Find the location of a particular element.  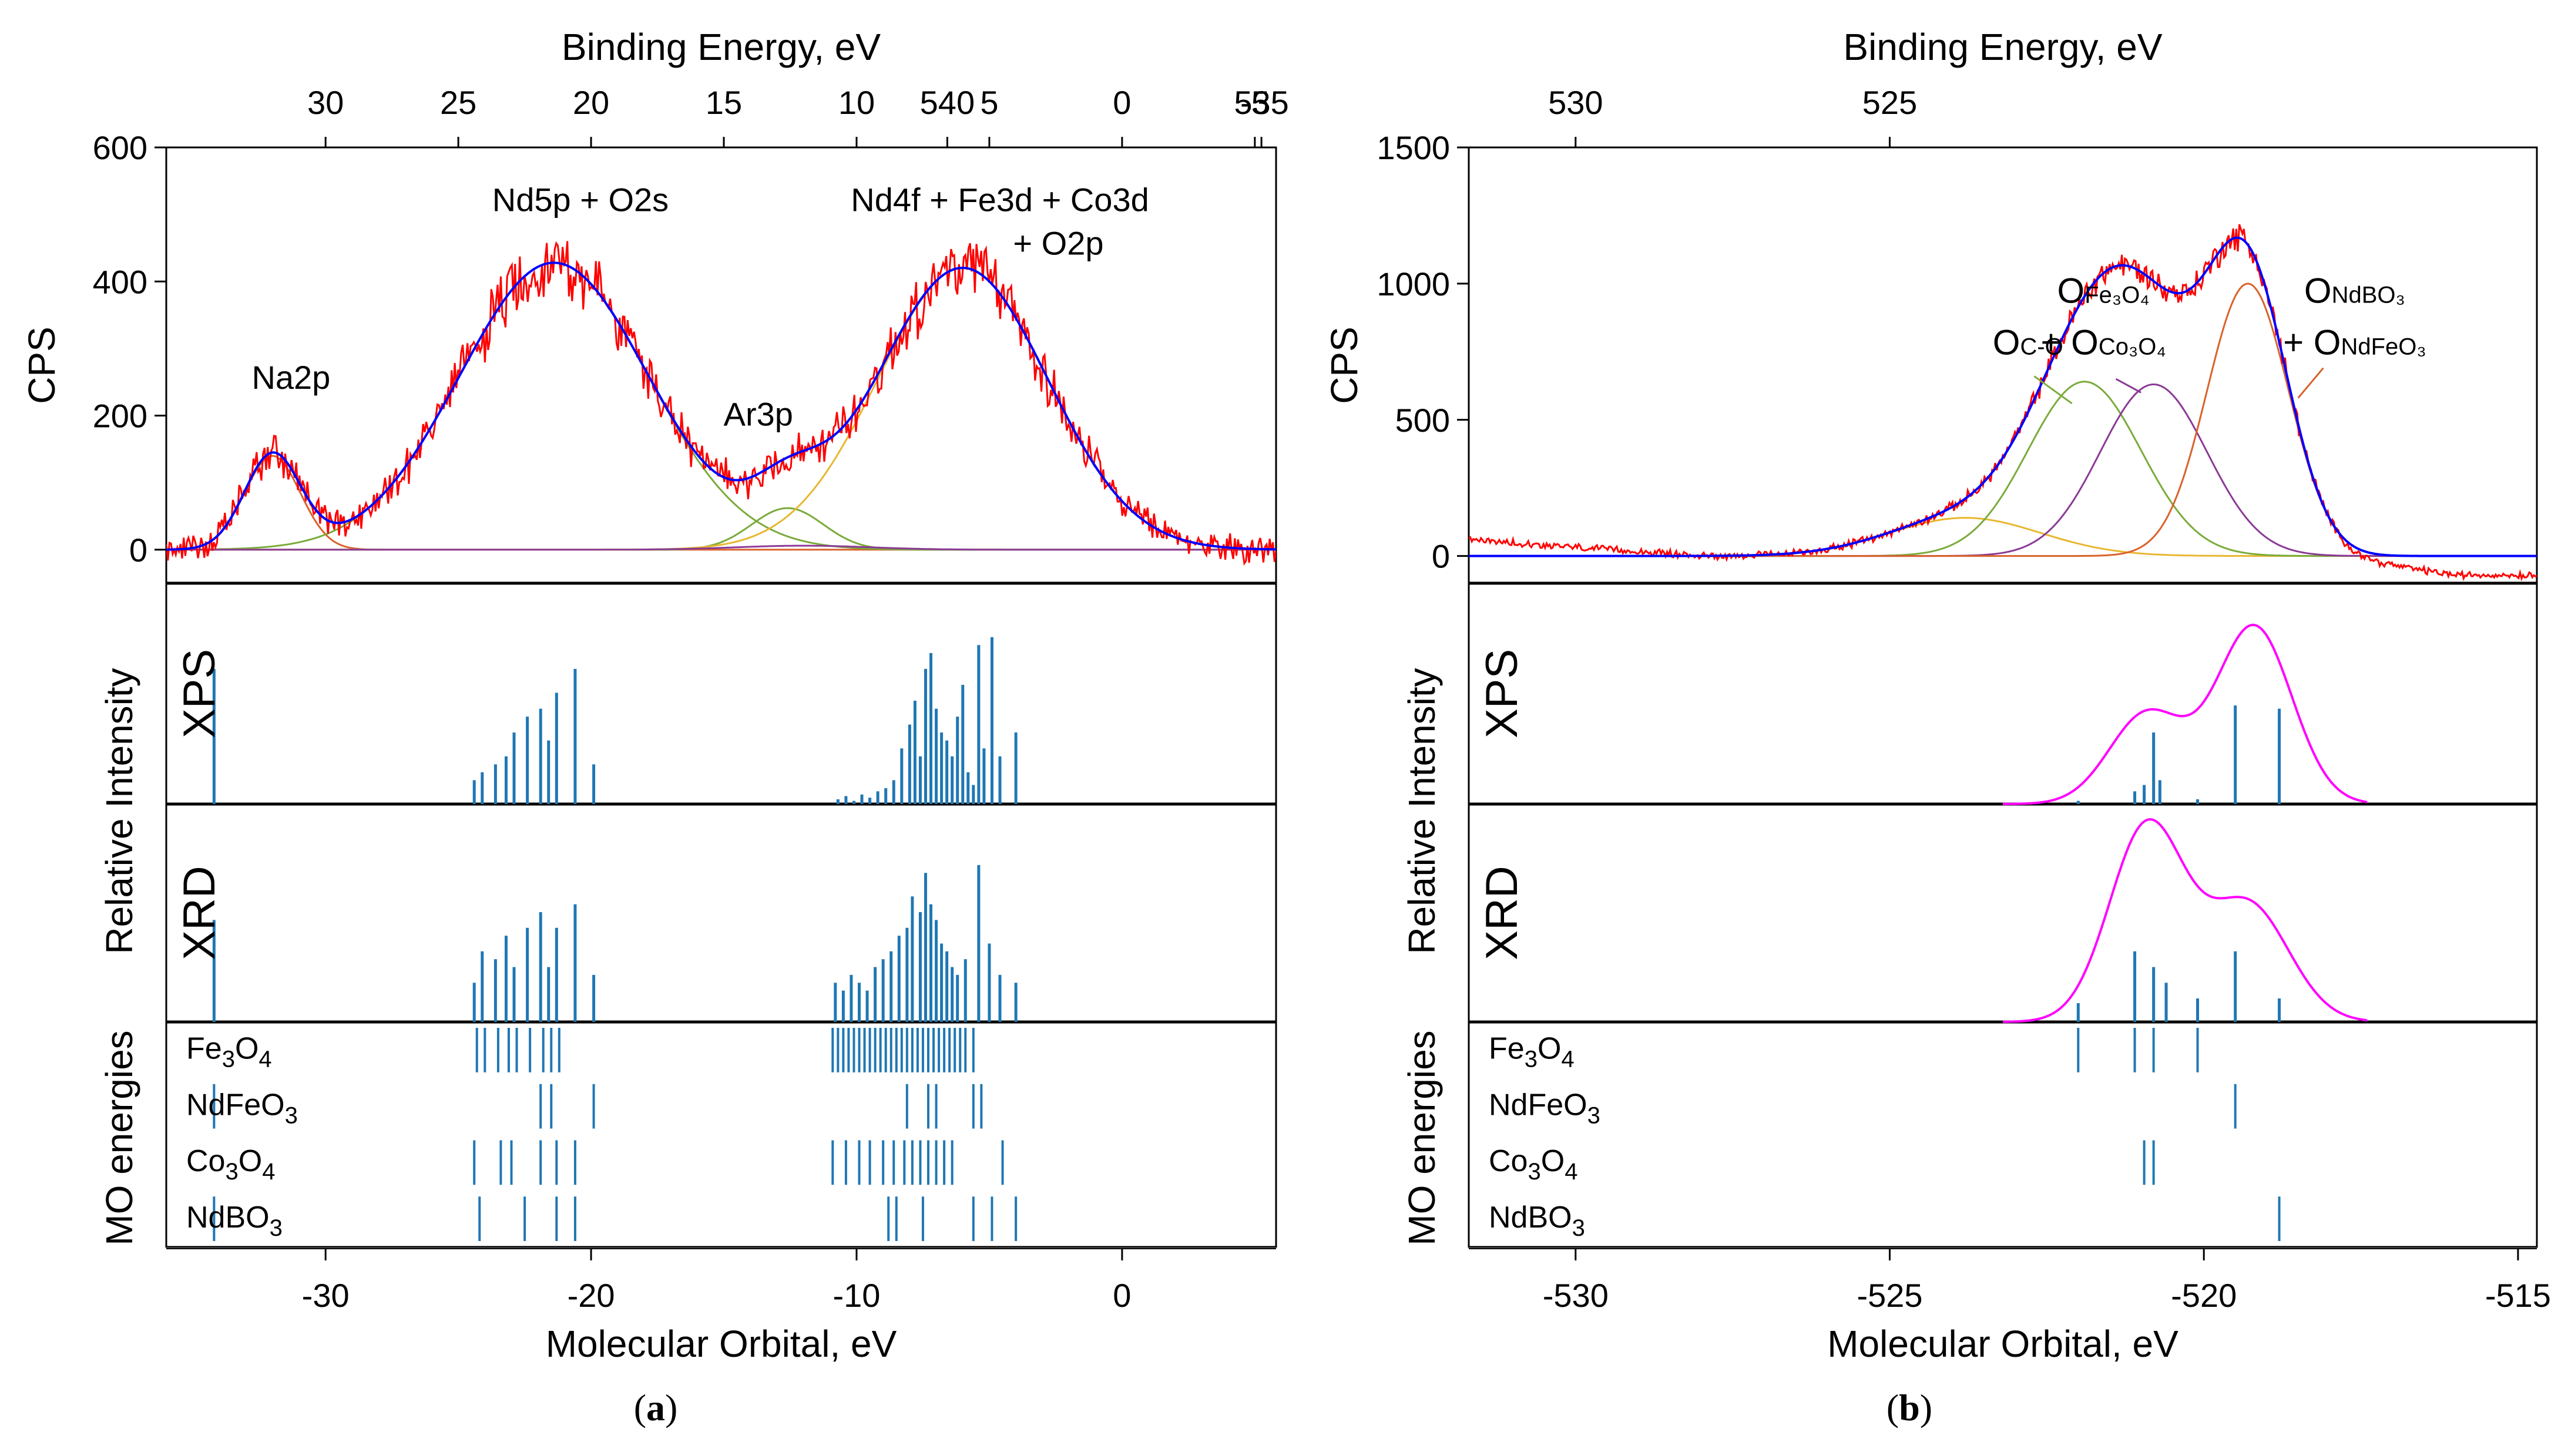

top-tick-label: 525 is located at coordinates (1889, 102).